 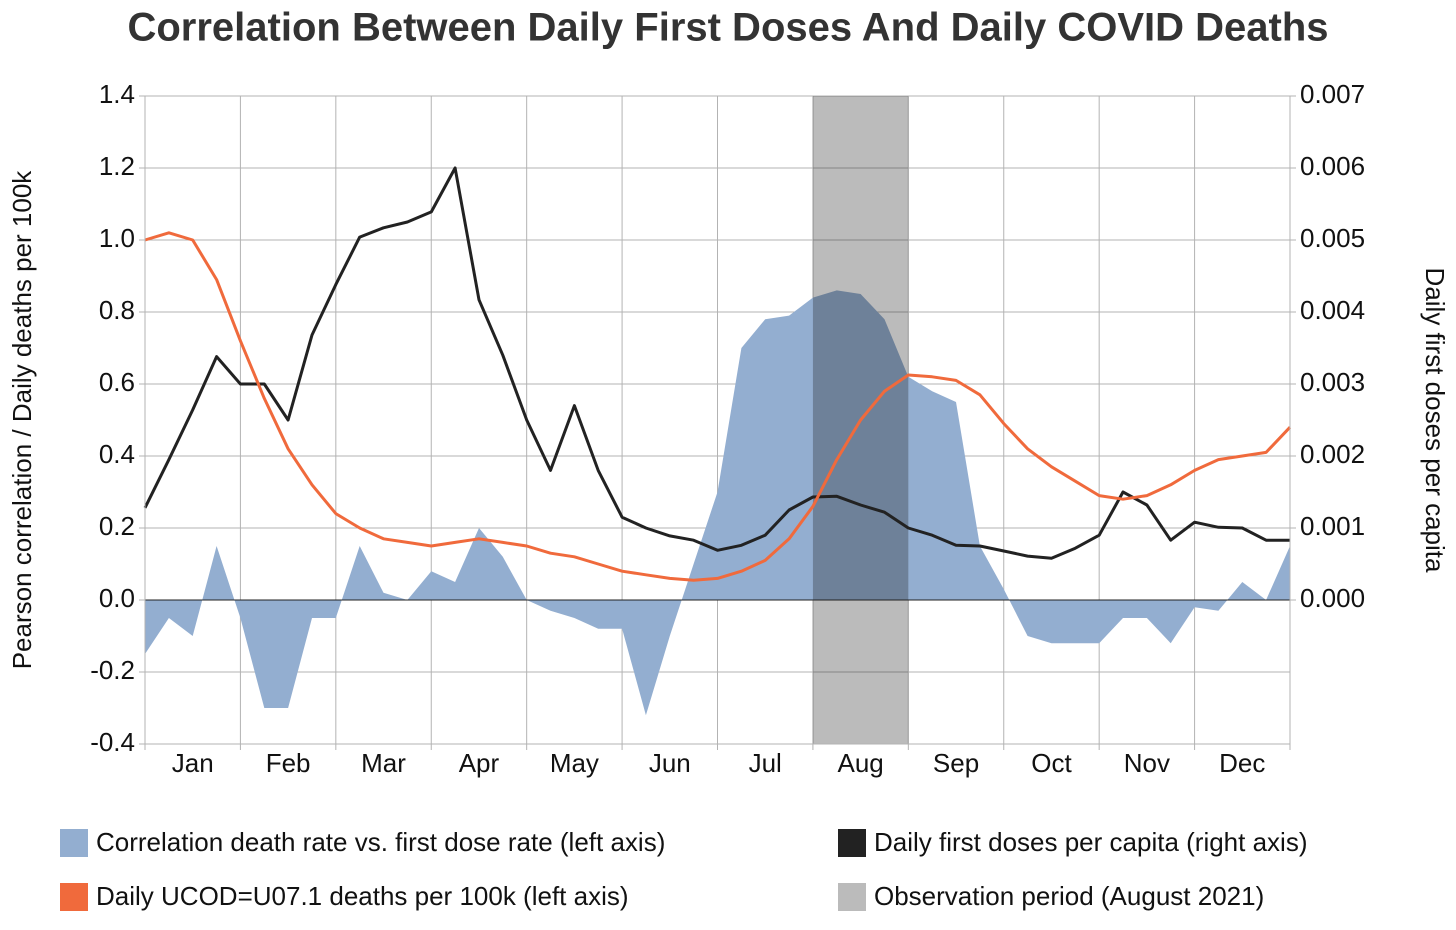 I want to click on y2-tick-label: 0.002, so click(x=1332, y=454).